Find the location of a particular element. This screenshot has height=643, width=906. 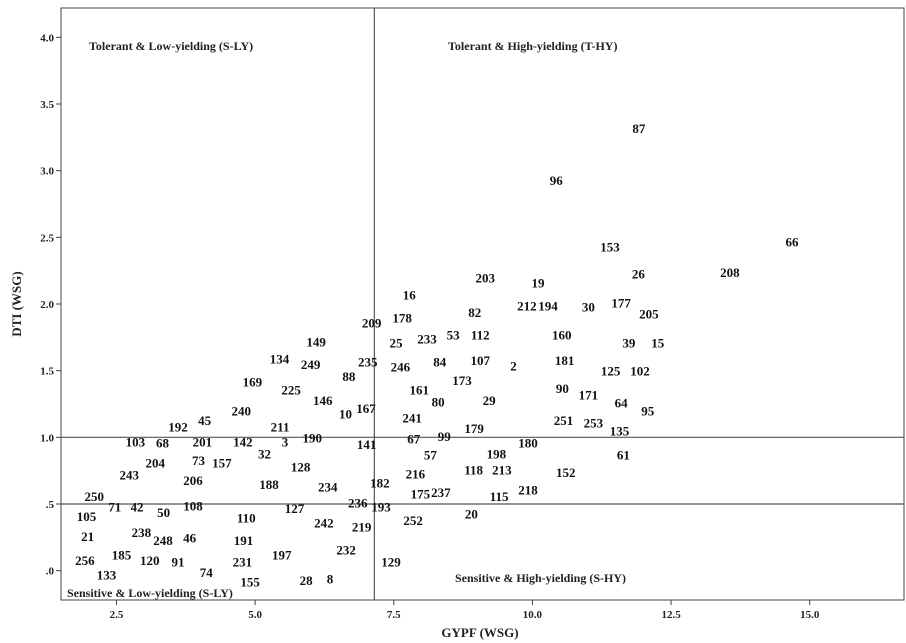

point-label-190: 190 is located at coordinates (312, 437).